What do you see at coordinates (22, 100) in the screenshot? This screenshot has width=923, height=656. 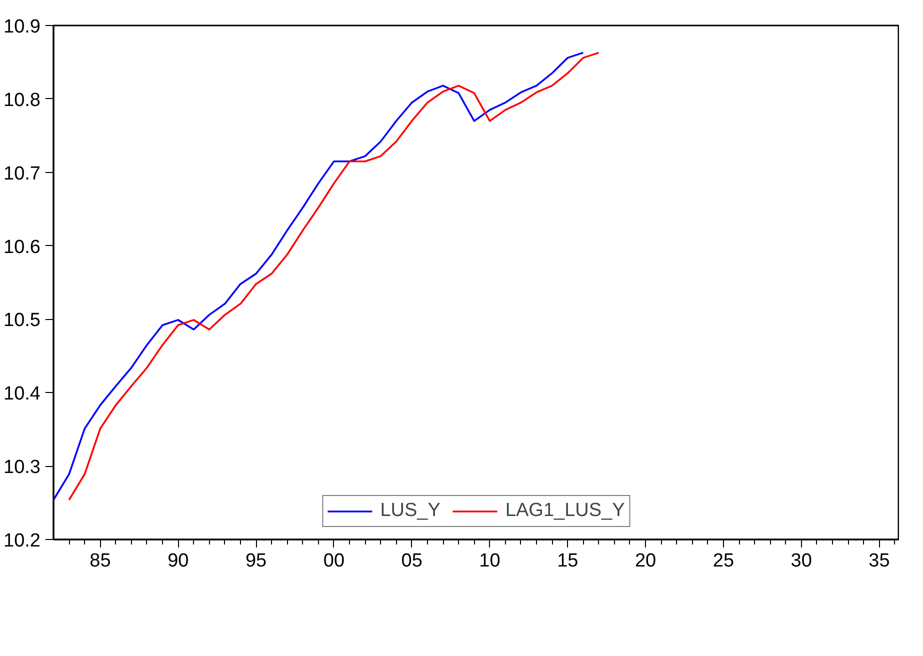 I see `y-tick-label: 10.8` at bounding box center [22, 100].